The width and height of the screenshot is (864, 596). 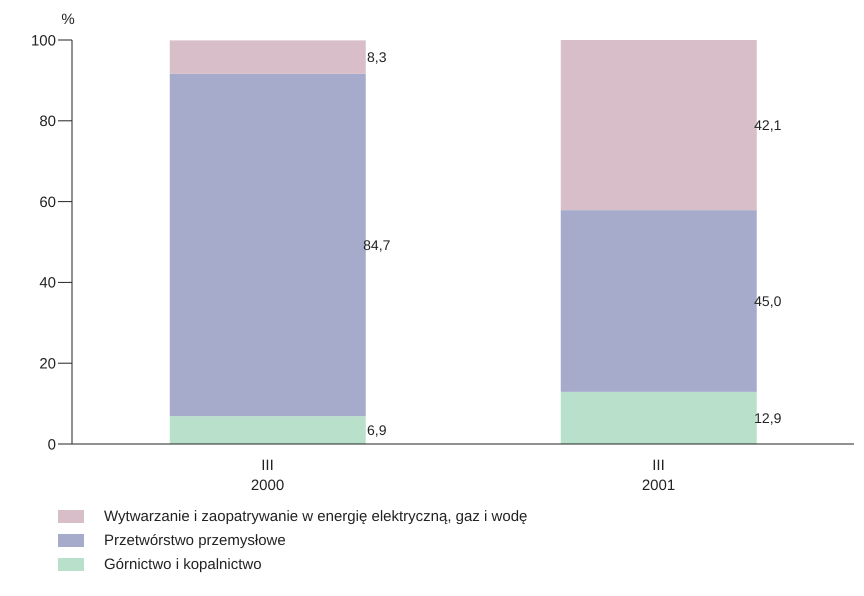 What do you see at coordinates (267, 475) in the screenshot?
I see `x-tick-label: III 2000` at bounding box center [267, 475].